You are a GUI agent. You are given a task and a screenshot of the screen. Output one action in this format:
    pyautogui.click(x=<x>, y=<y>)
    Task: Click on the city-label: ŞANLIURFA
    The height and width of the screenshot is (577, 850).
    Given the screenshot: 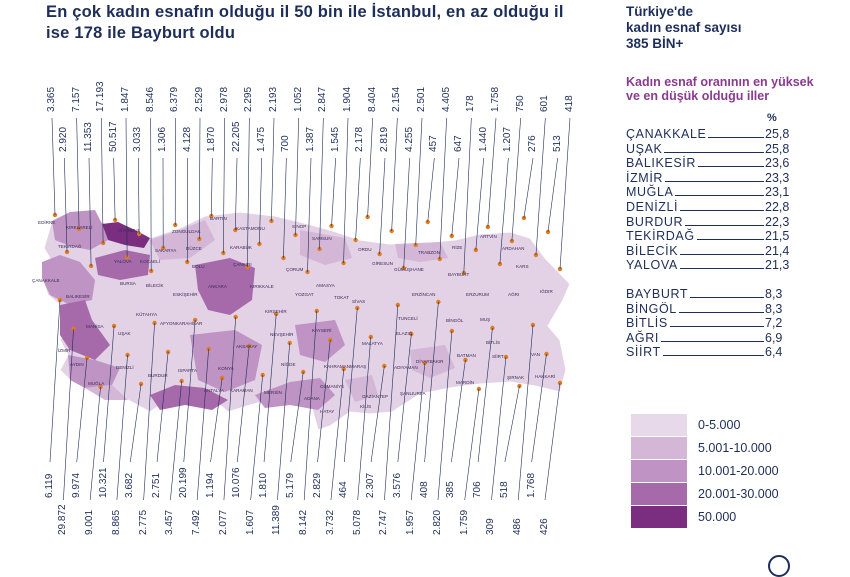 What is the action you would take?
    pyautogui.click(x=413, y=393)
    